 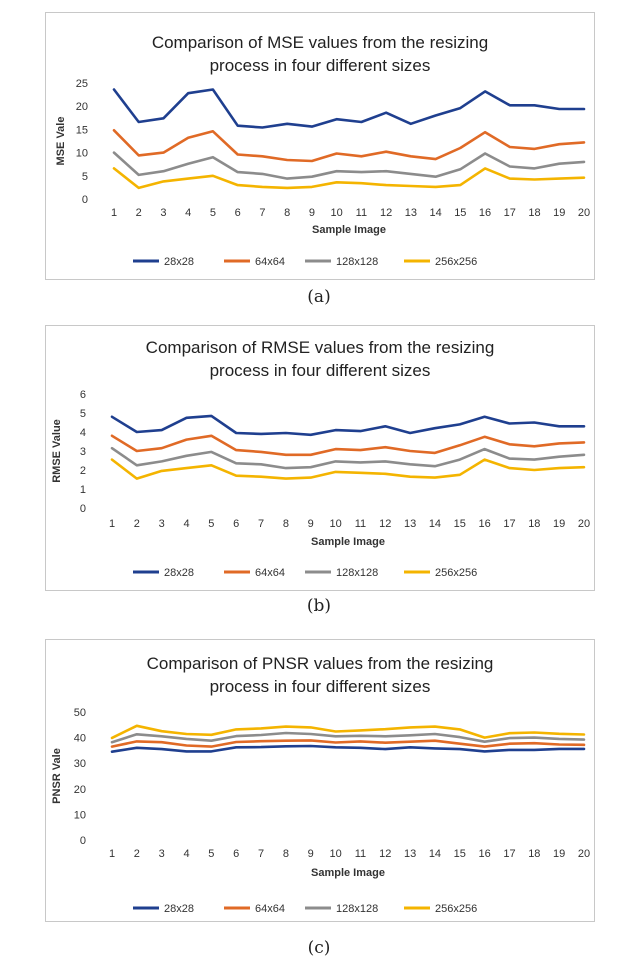 I want to click on y-tick-label: 5, so click(x=85, y=177).